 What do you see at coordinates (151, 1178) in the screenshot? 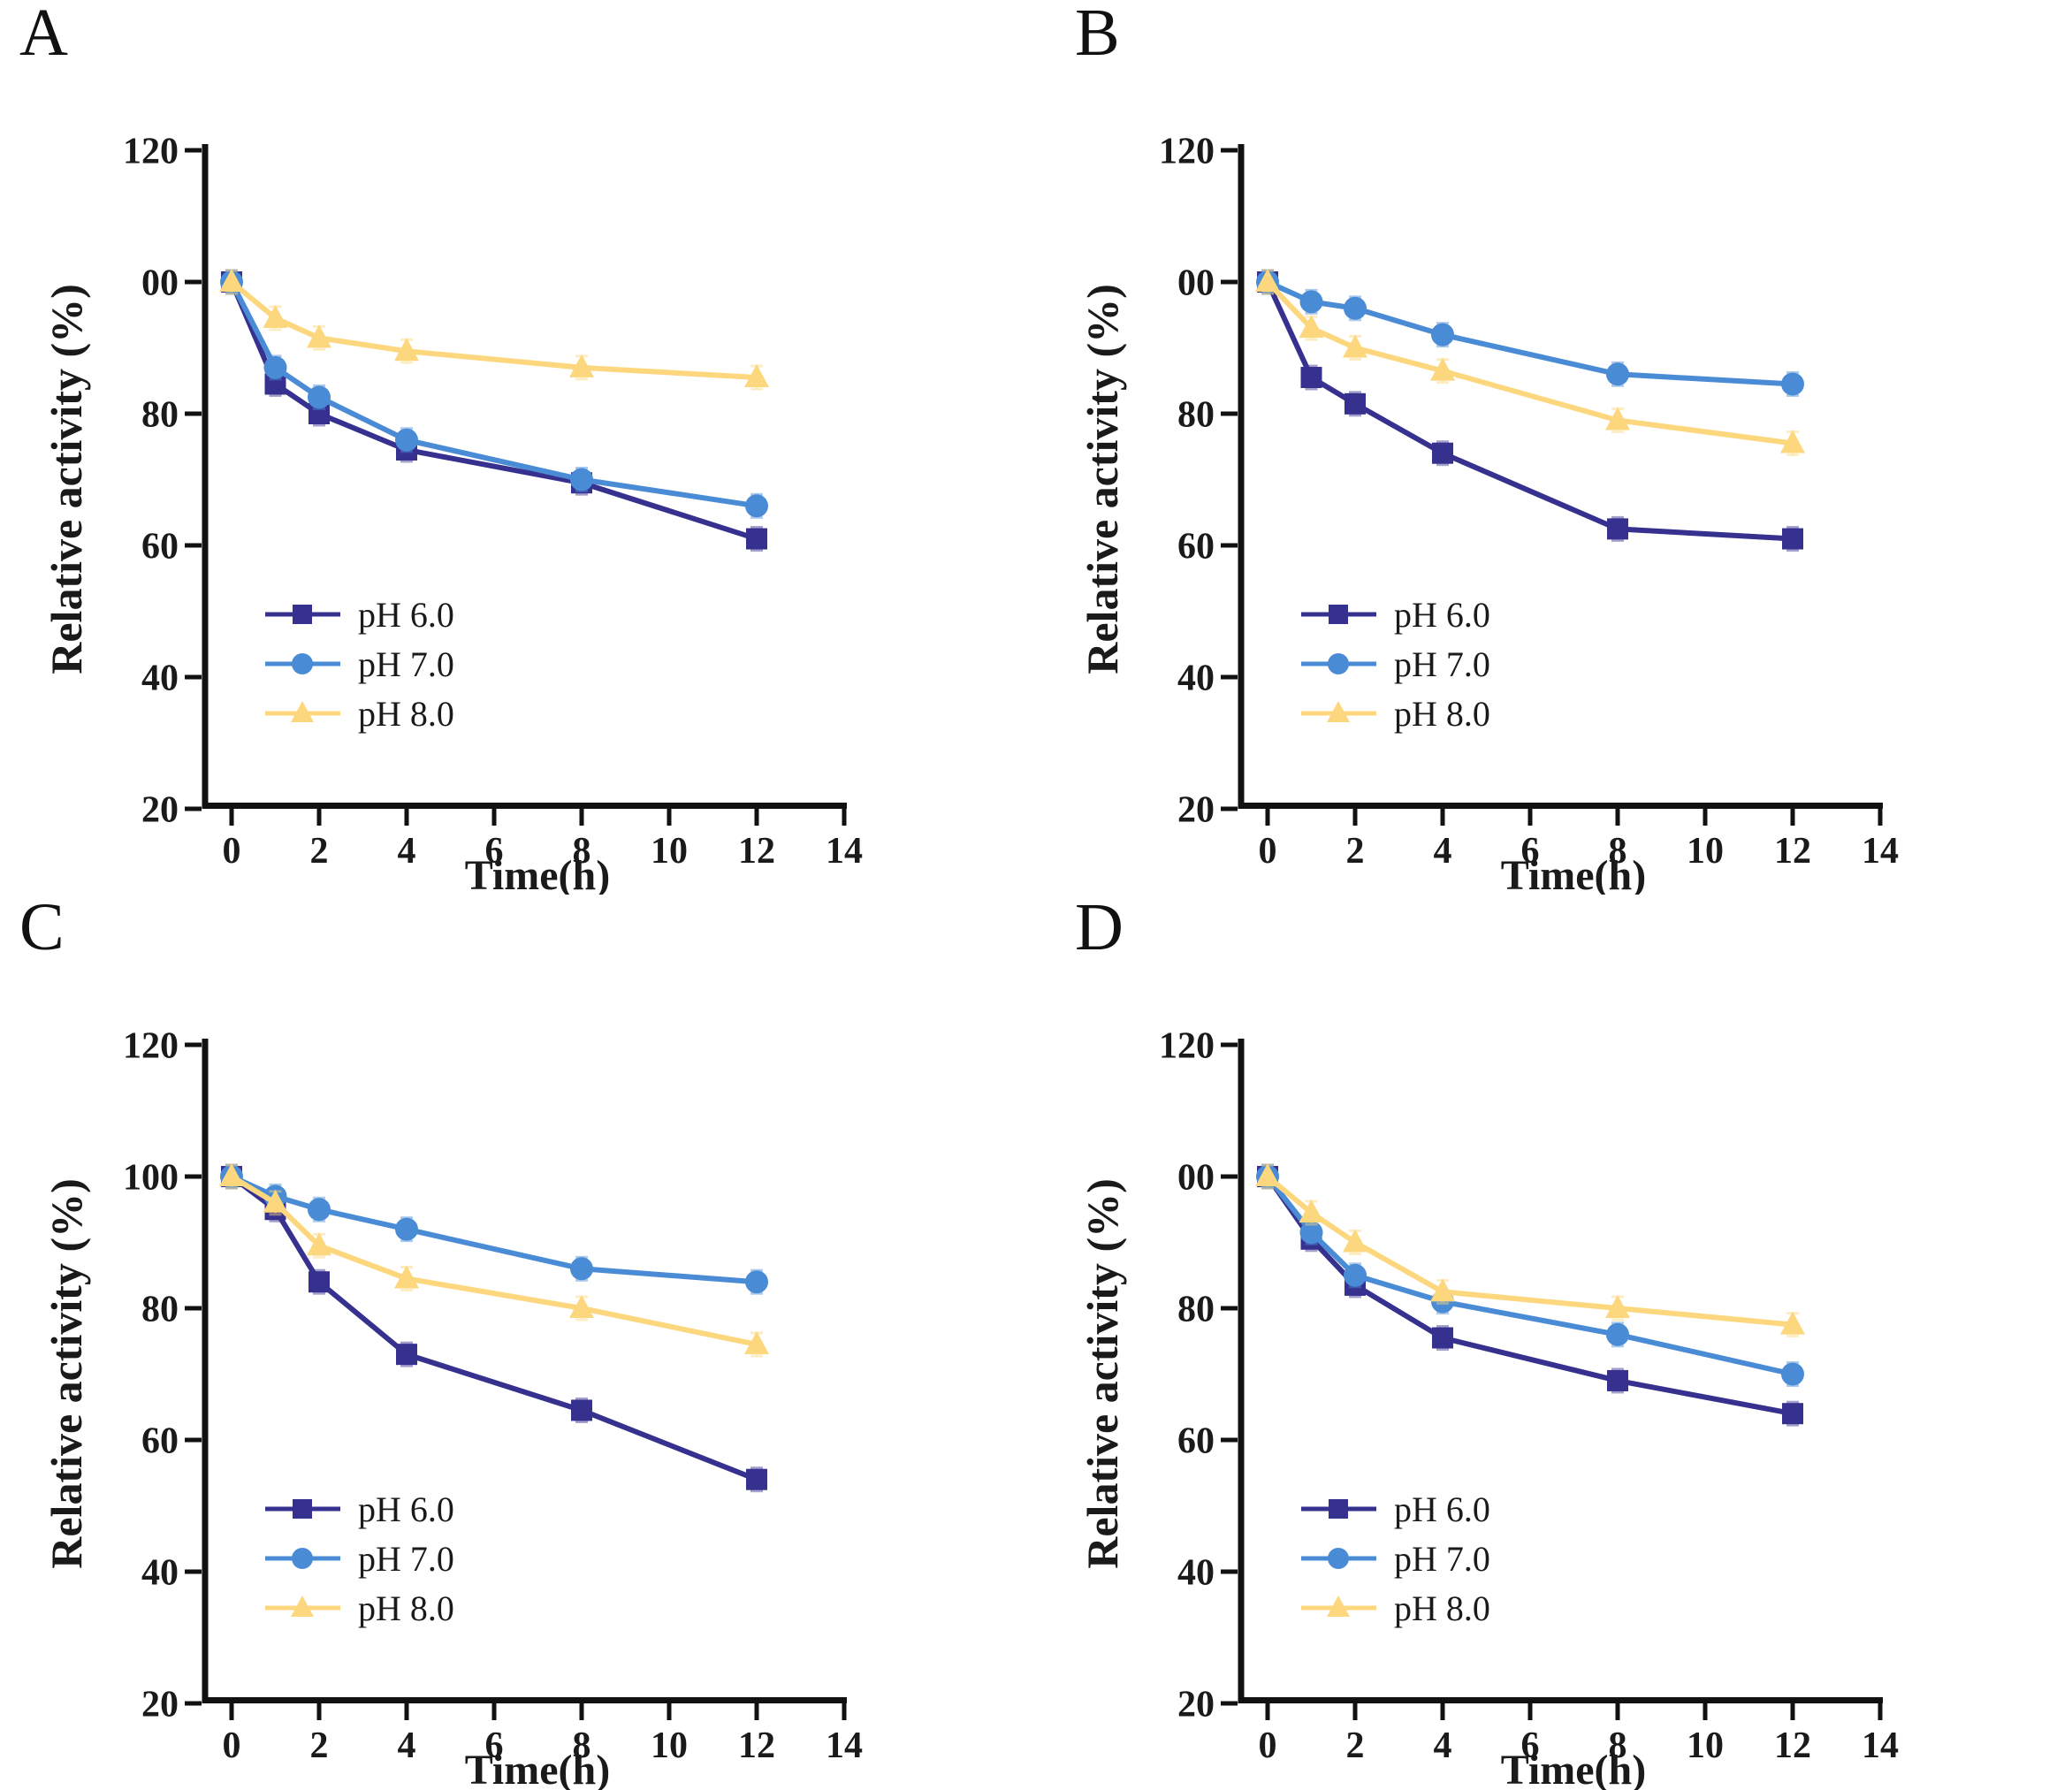
I see `y-tick-label: 100` at bounding box center [151, 1178].